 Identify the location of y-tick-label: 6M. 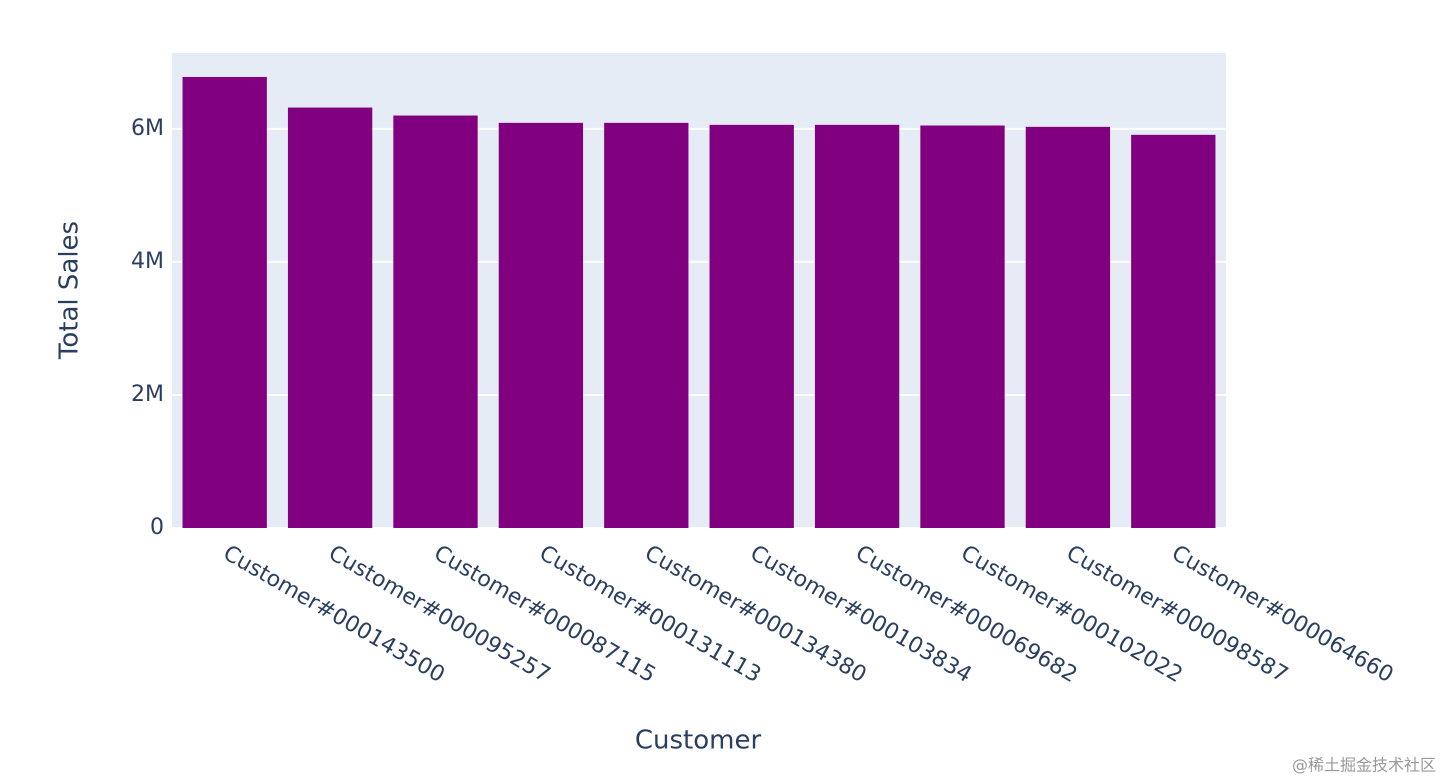
(147, 128).